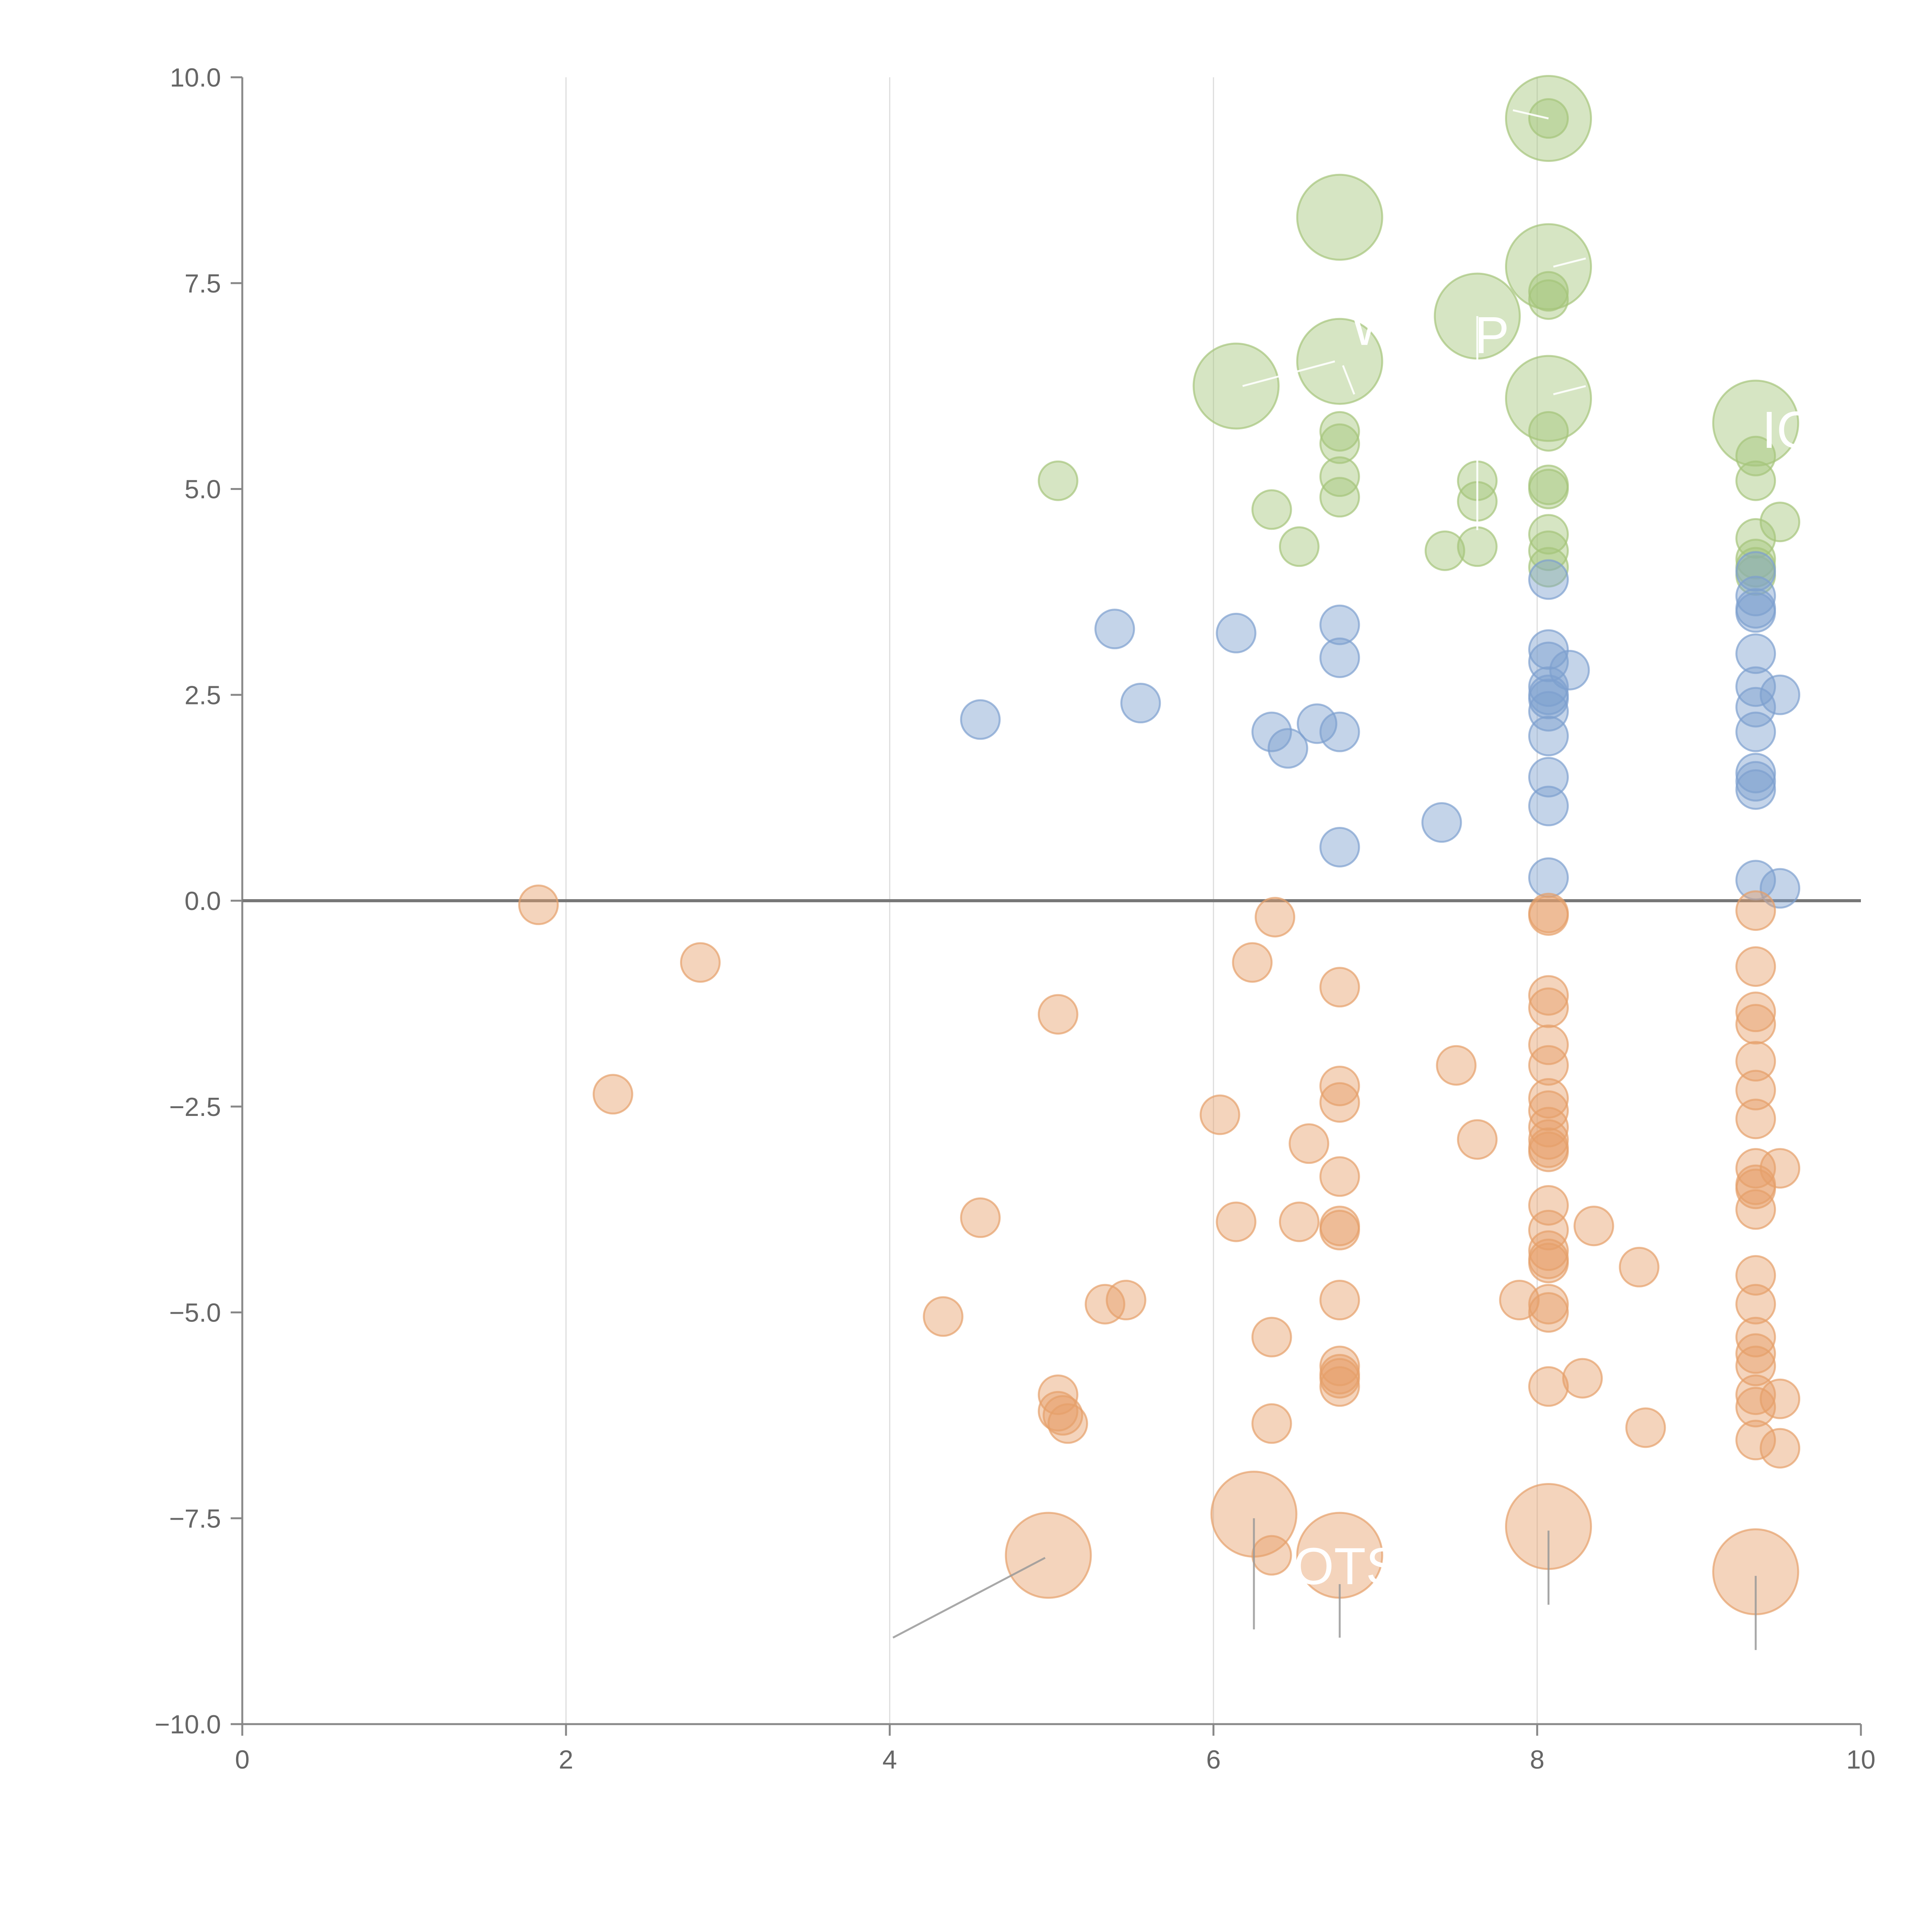 The width and height of the screenshot is (1932, 1932). Describe the element at coordinates (195, 1313) in the screenshot. I see `y-tick-label: −5.0` at that location.